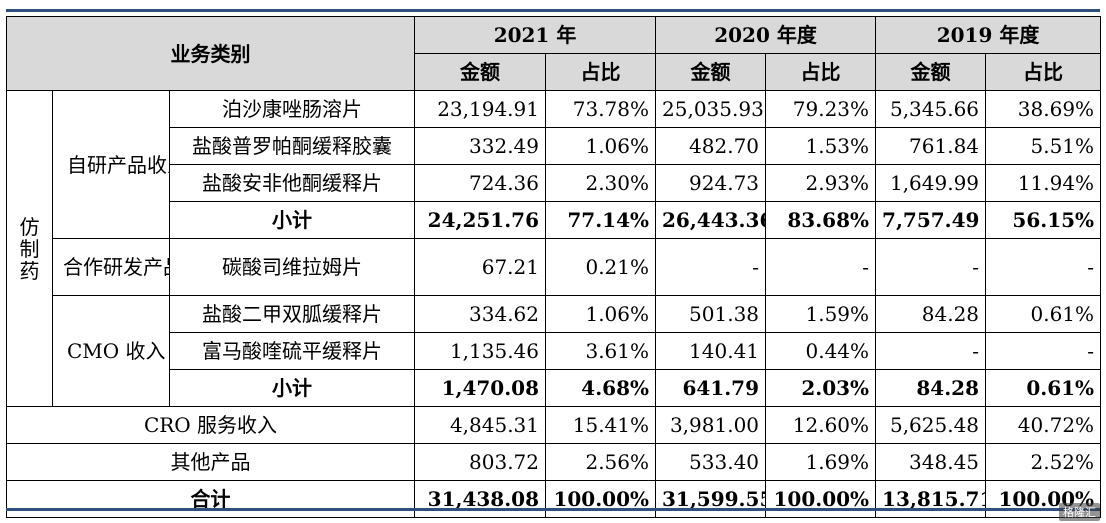 This screenshot has width=1106, height=523. I want to click on header-year-2019: 2019 年度, so click(988, 35).